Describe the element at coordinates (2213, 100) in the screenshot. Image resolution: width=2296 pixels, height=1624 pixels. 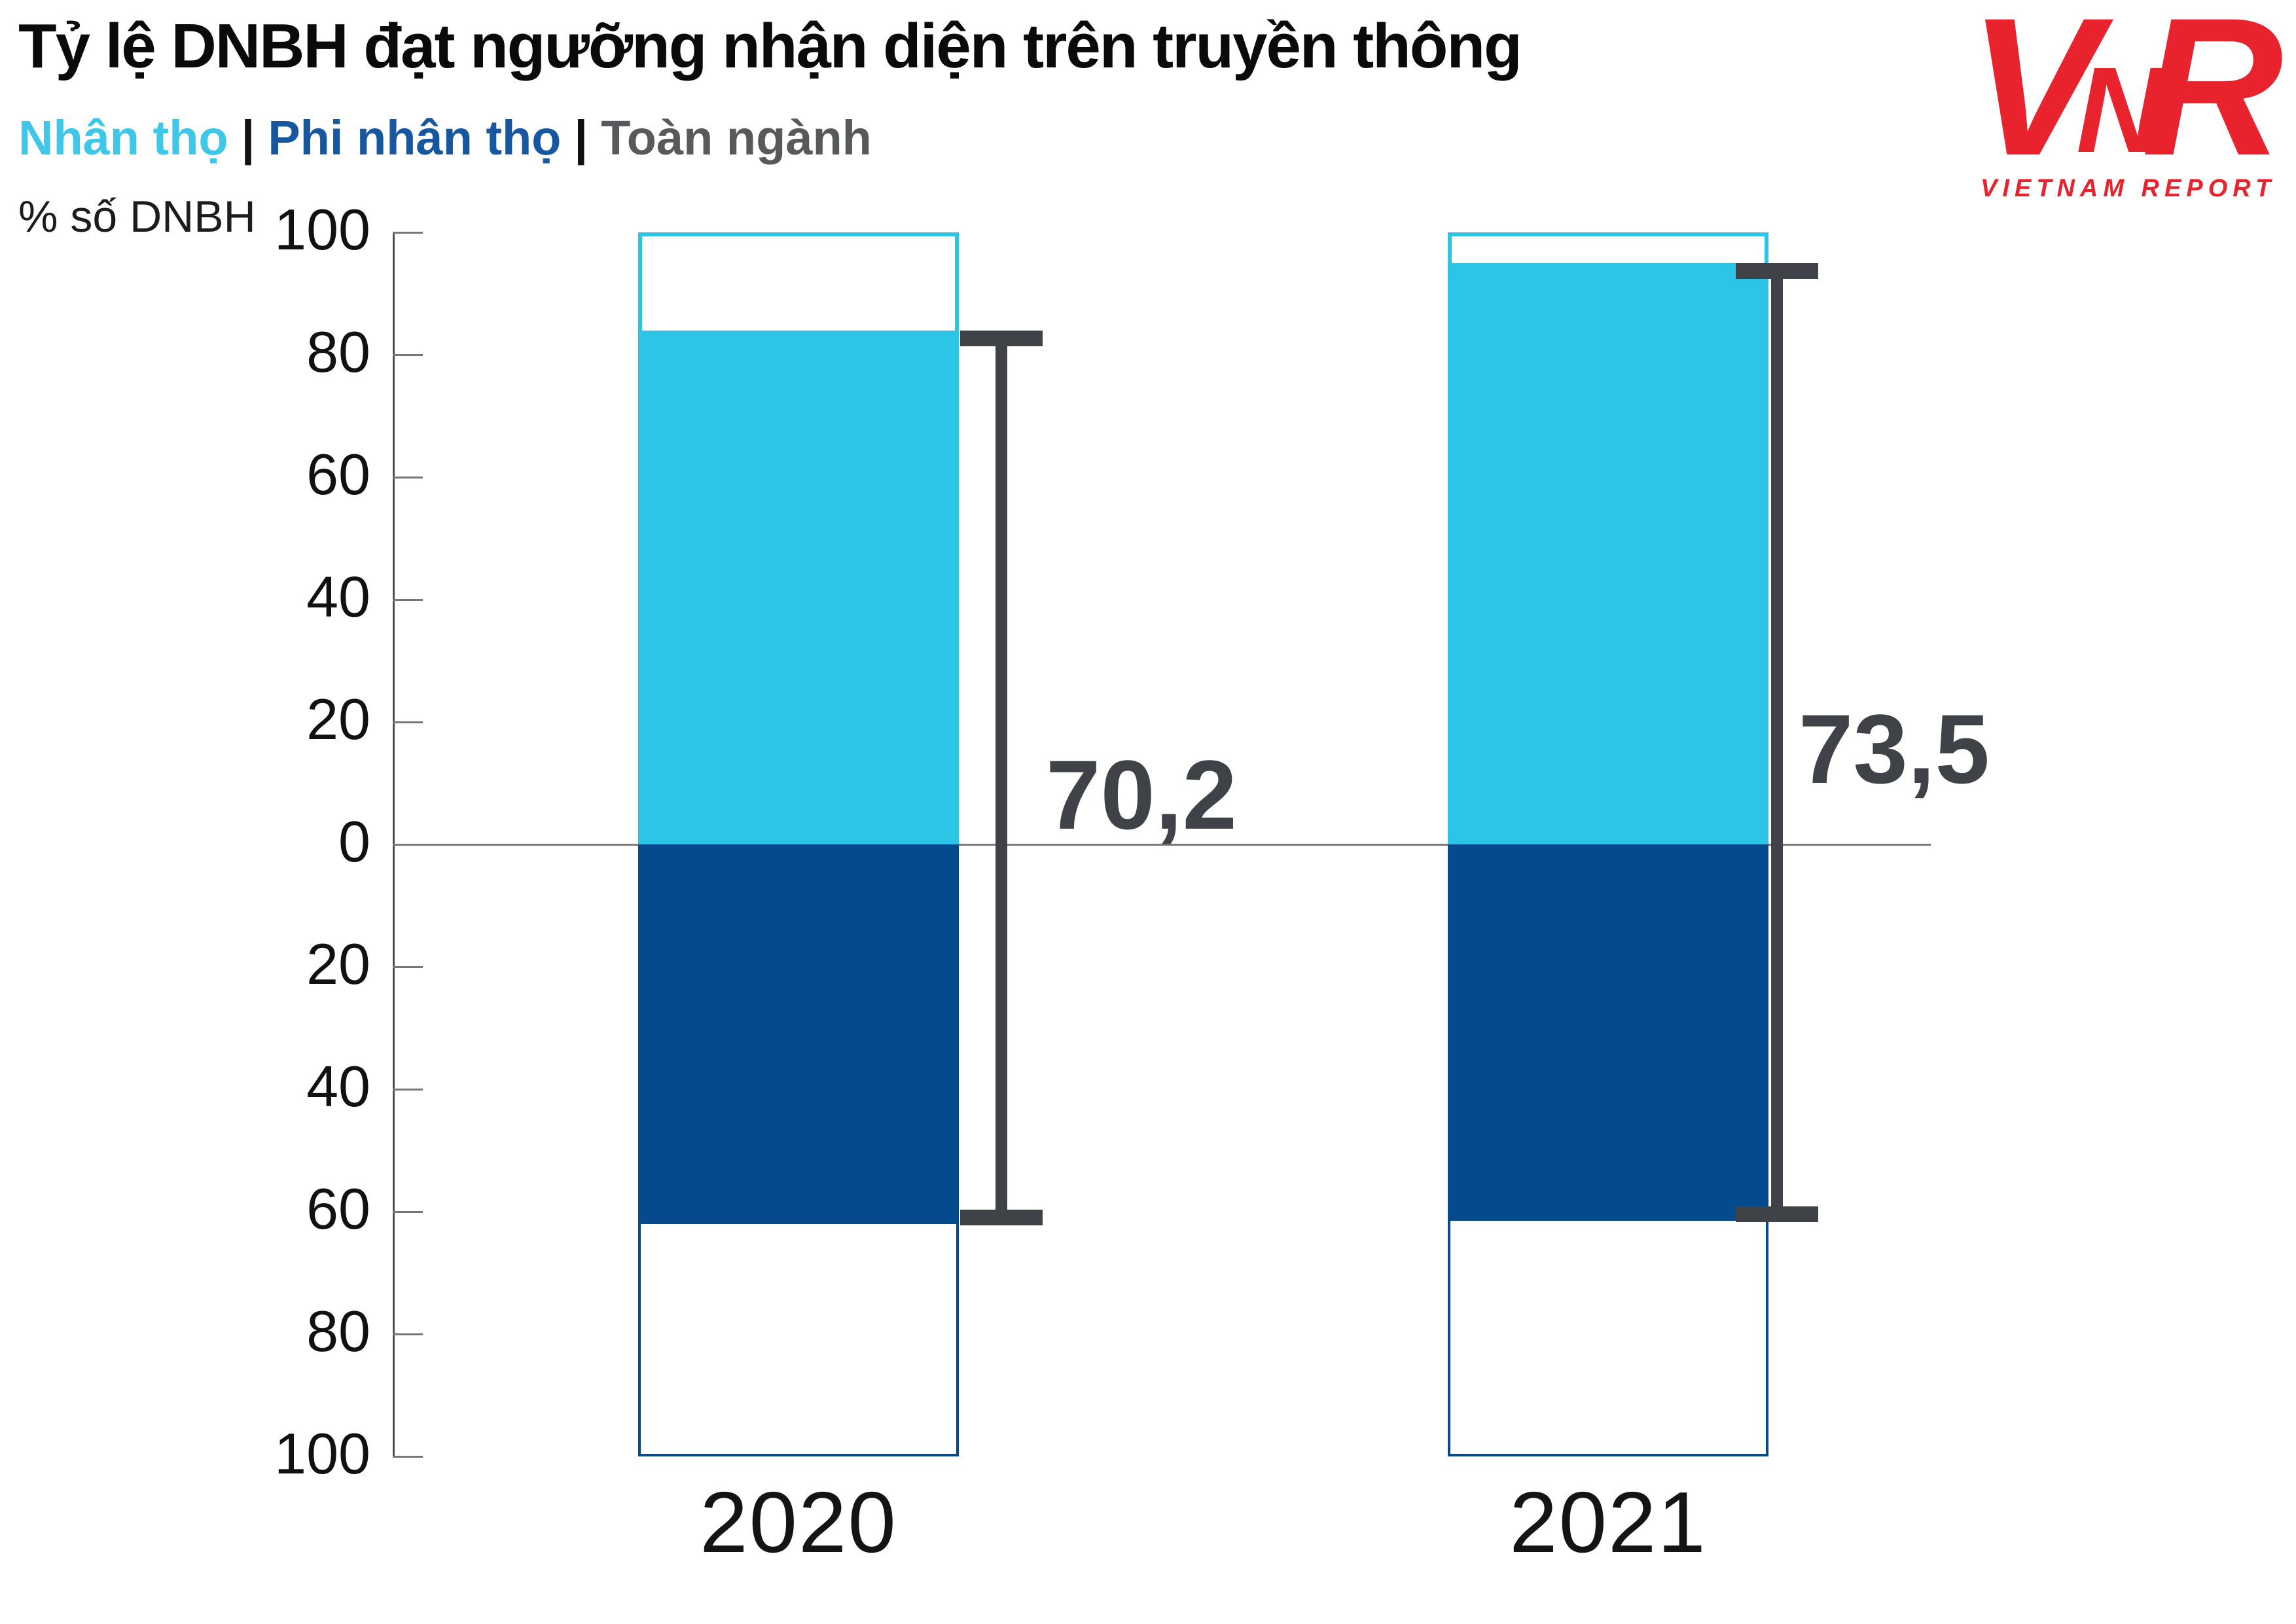
I see `logo-letter-r: R` at that location.